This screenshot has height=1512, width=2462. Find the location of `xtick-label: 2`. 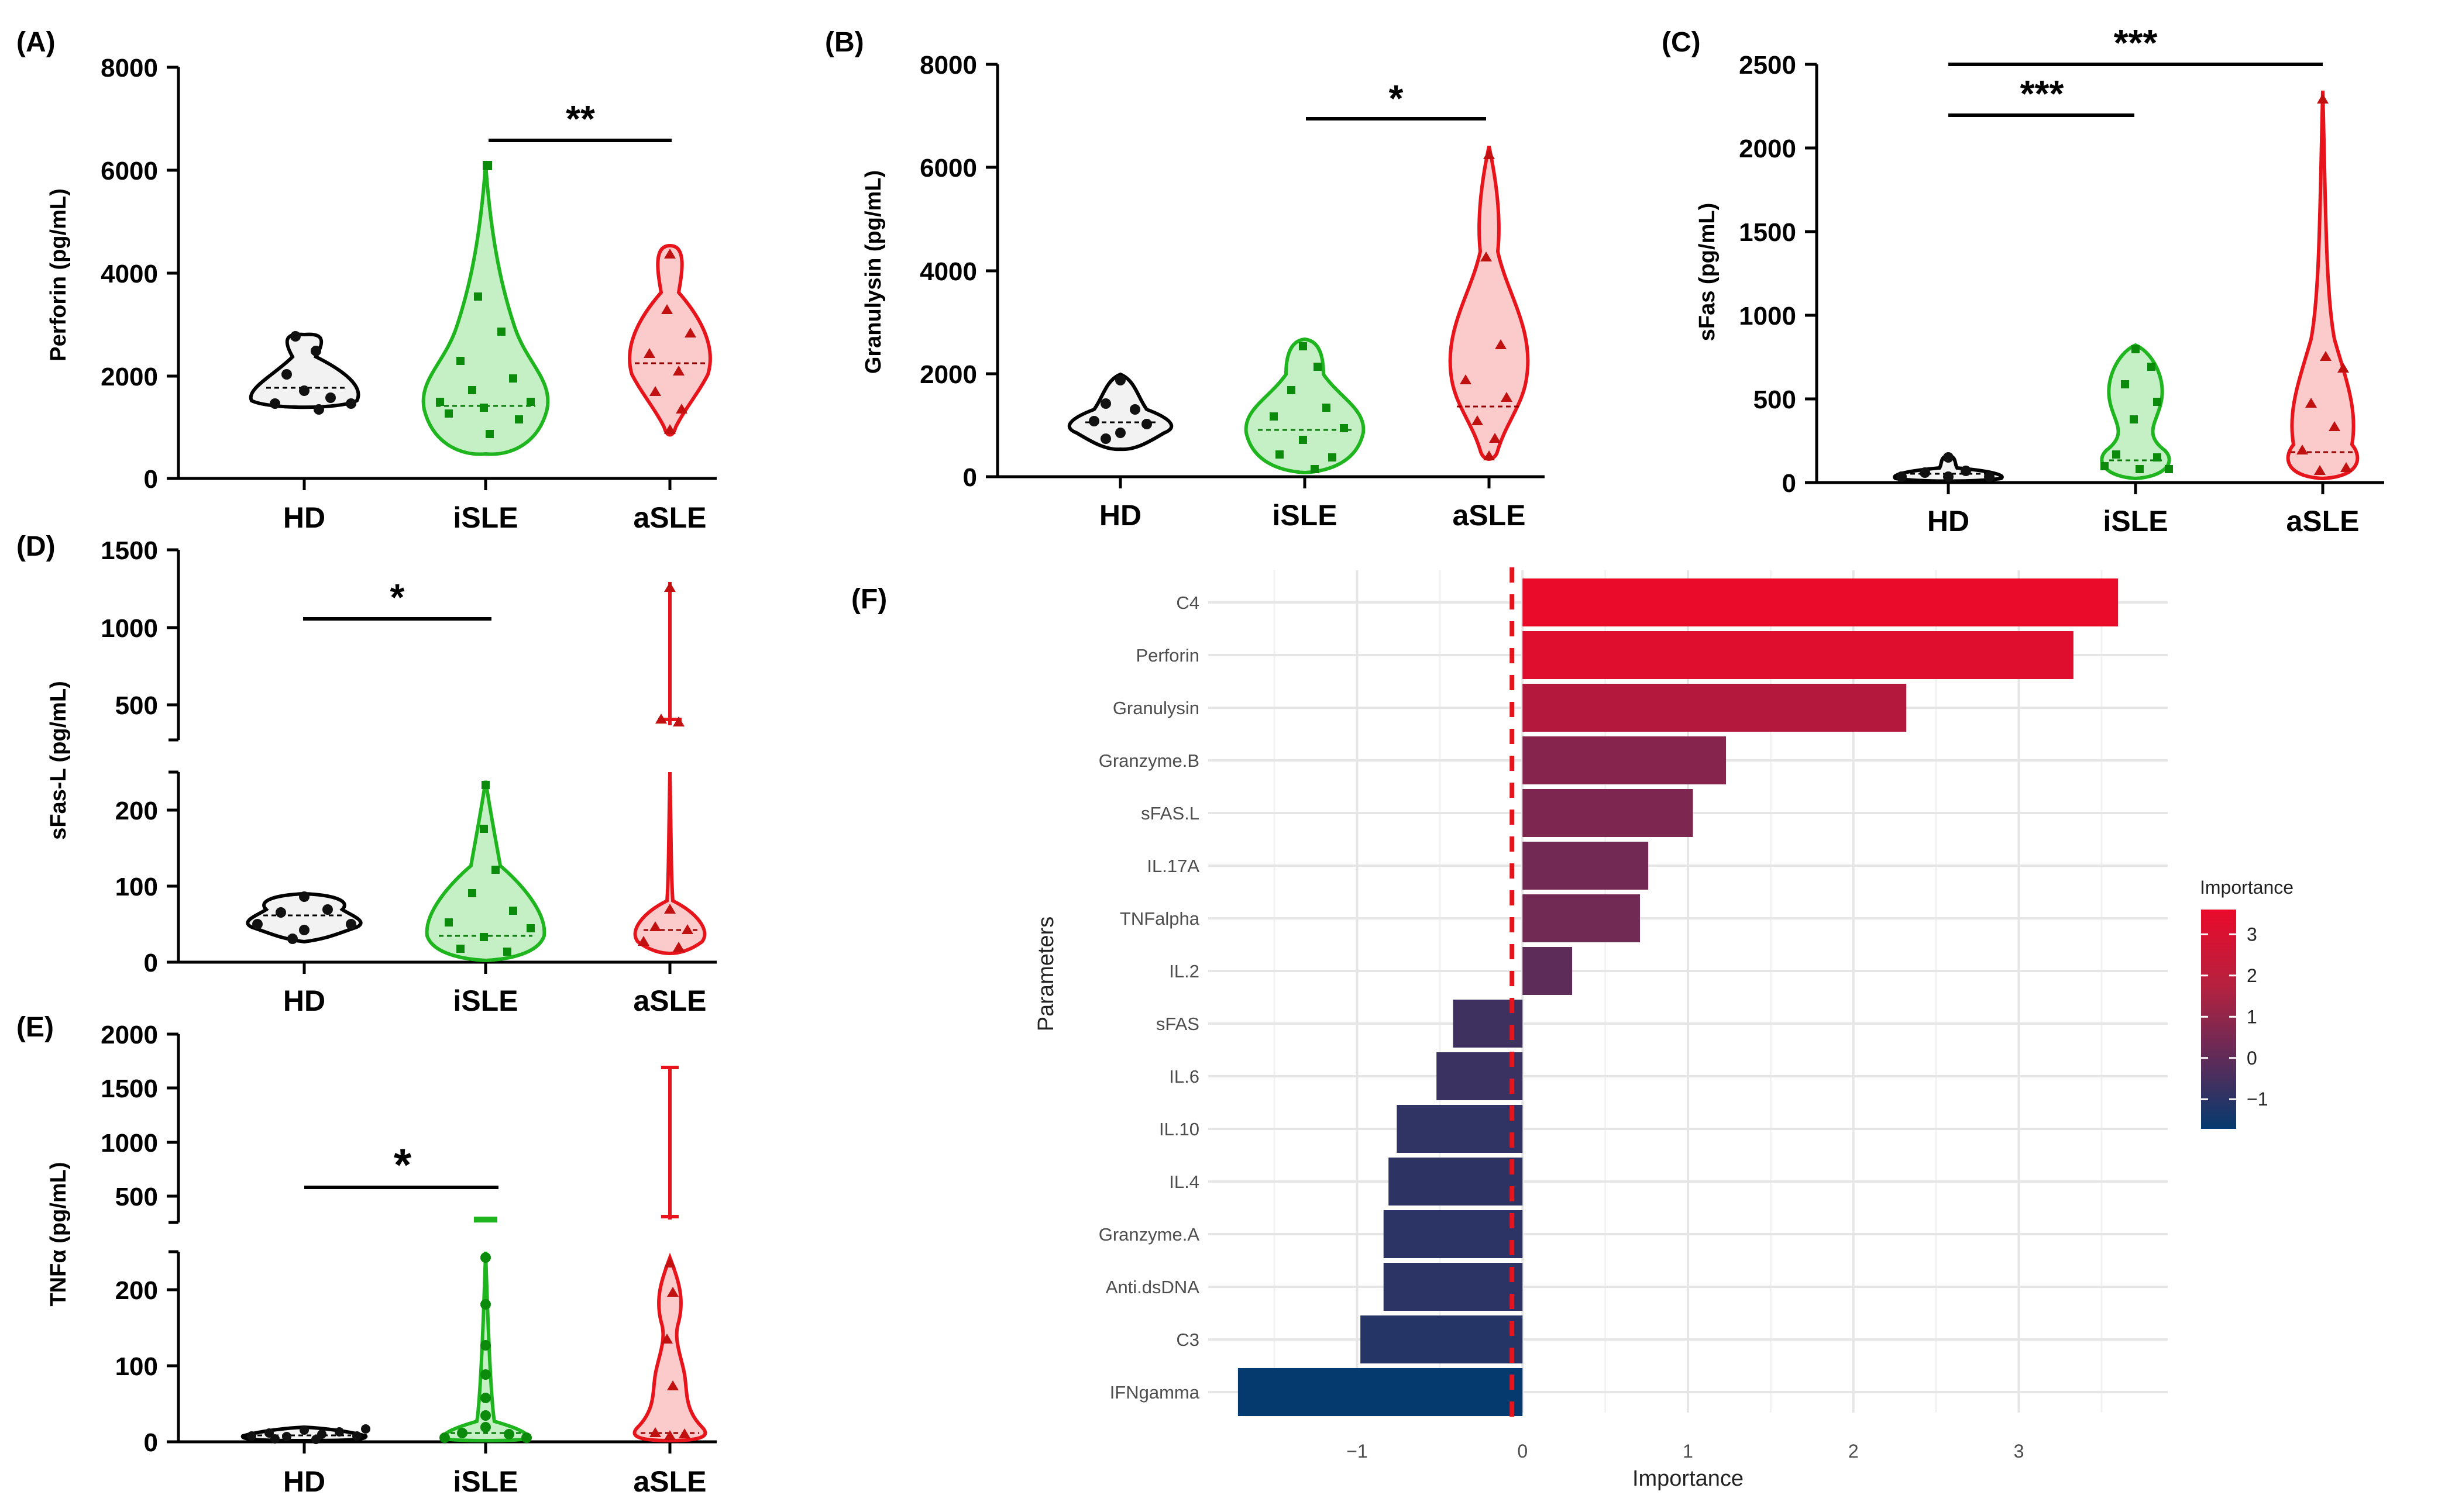

xtick-label: 2 is located at coordinates (1854, 1451).